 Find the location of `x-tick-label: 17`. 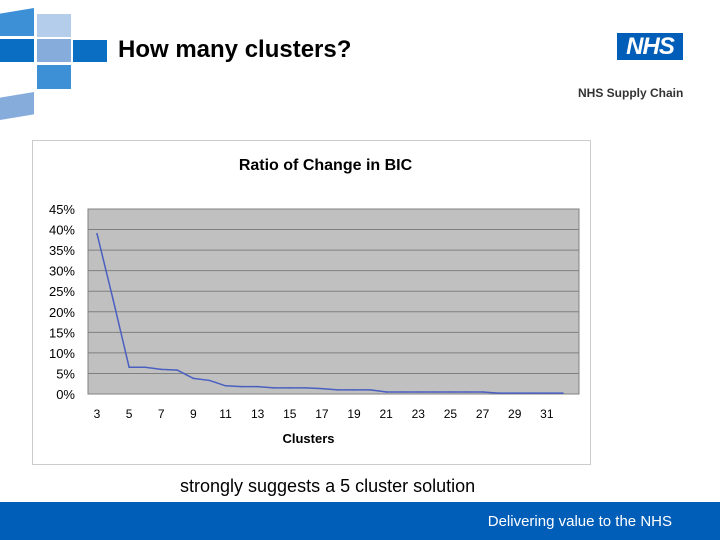

x-tick-label: 17 is located at coordinates (322, 414).